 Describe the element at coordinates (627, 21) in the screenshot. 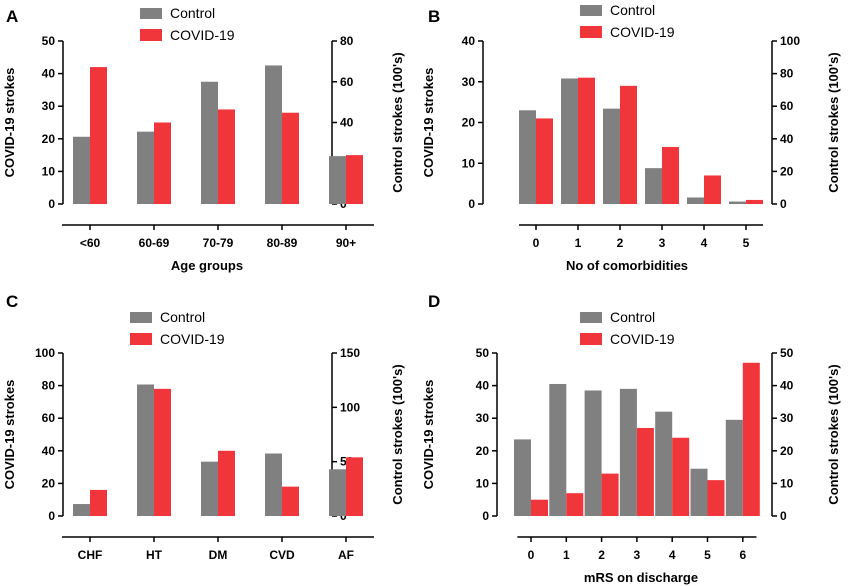

I see `legend-b: Control COVID-19` at that location.